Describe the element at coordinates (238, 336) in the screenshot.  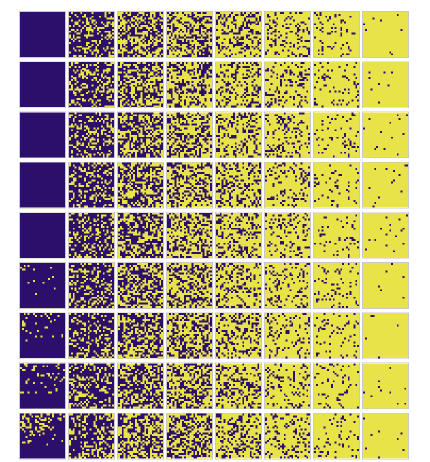
I see `panel-r7-c5` at that location.